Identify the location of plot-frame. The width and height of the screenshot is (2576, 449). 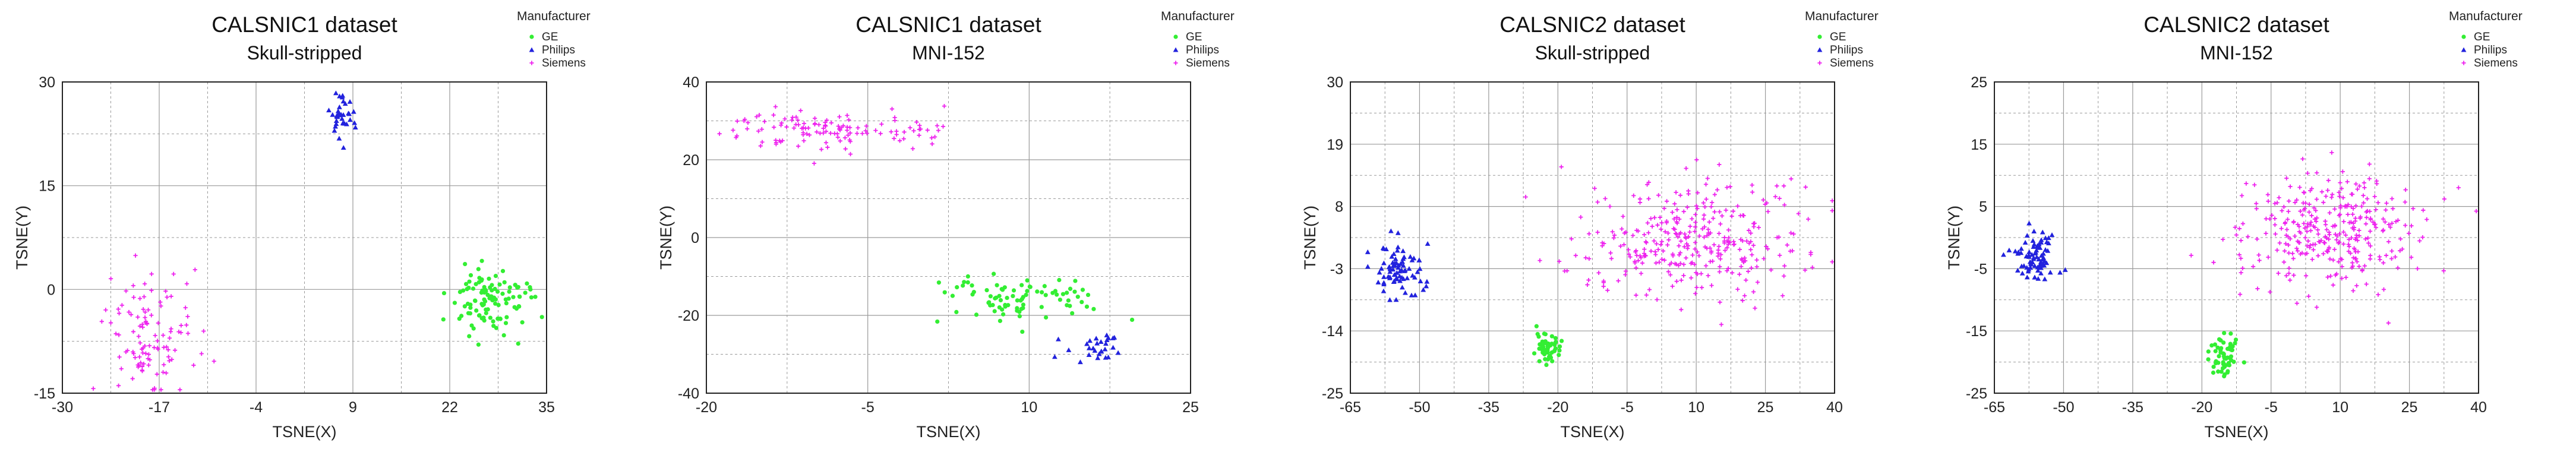
(2236, 238).